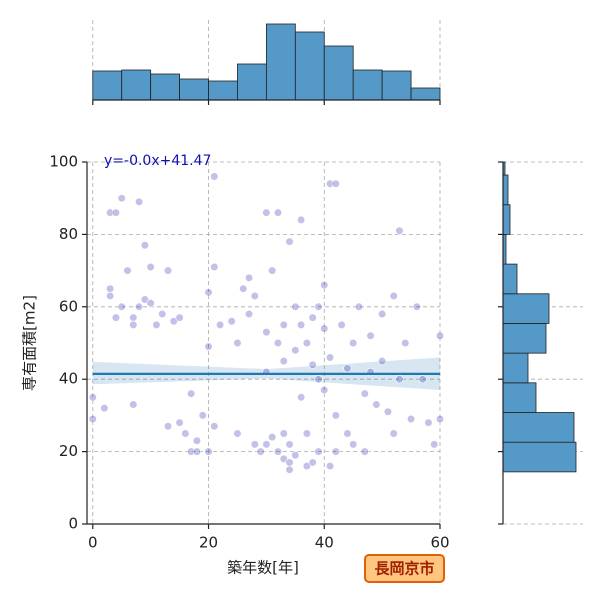  What do you see at coordinates (157, 161) in the screenshot?
I see `regression-label: y=-0.0x+41.47` at bounding box center [157, 161].